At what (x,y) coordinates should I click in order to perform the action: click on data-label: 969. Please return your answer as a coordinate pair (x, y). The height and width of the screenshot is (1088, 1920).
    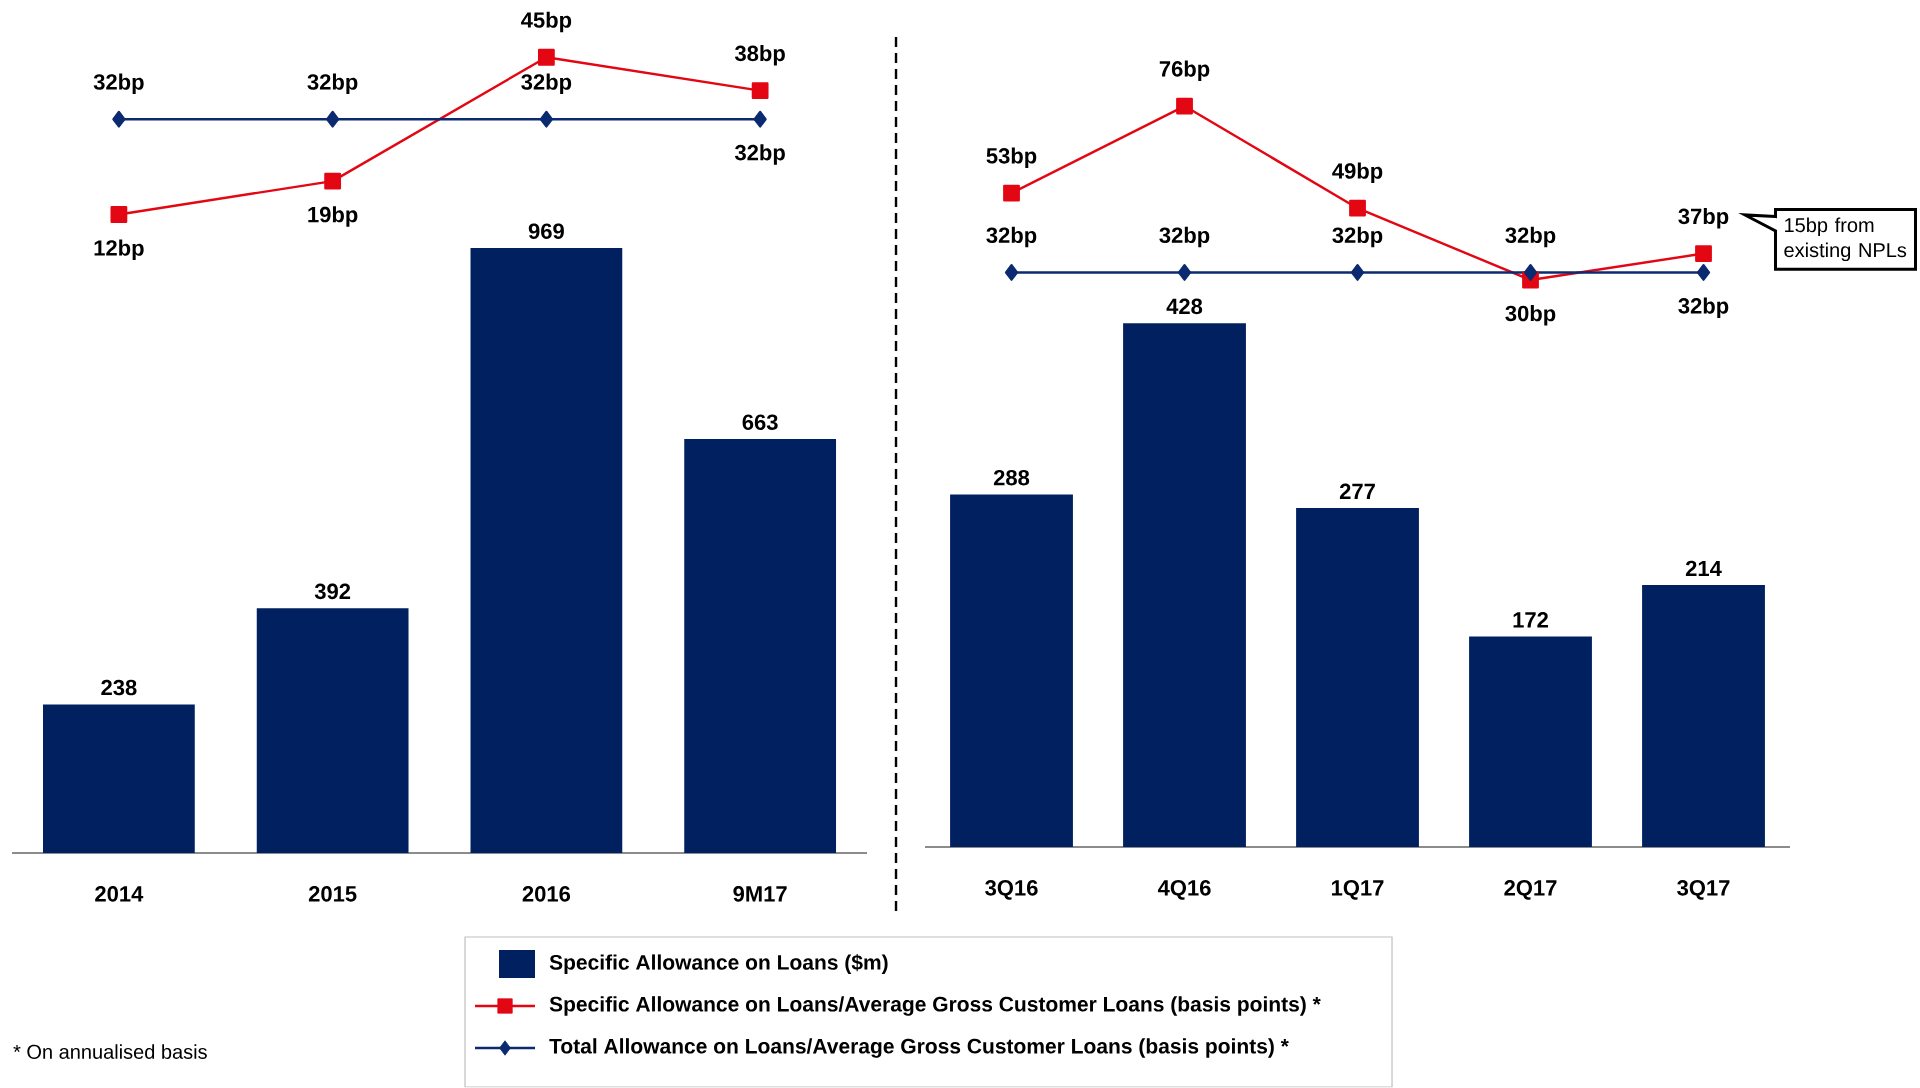
    Looking at the image, I should click on (546, 231).